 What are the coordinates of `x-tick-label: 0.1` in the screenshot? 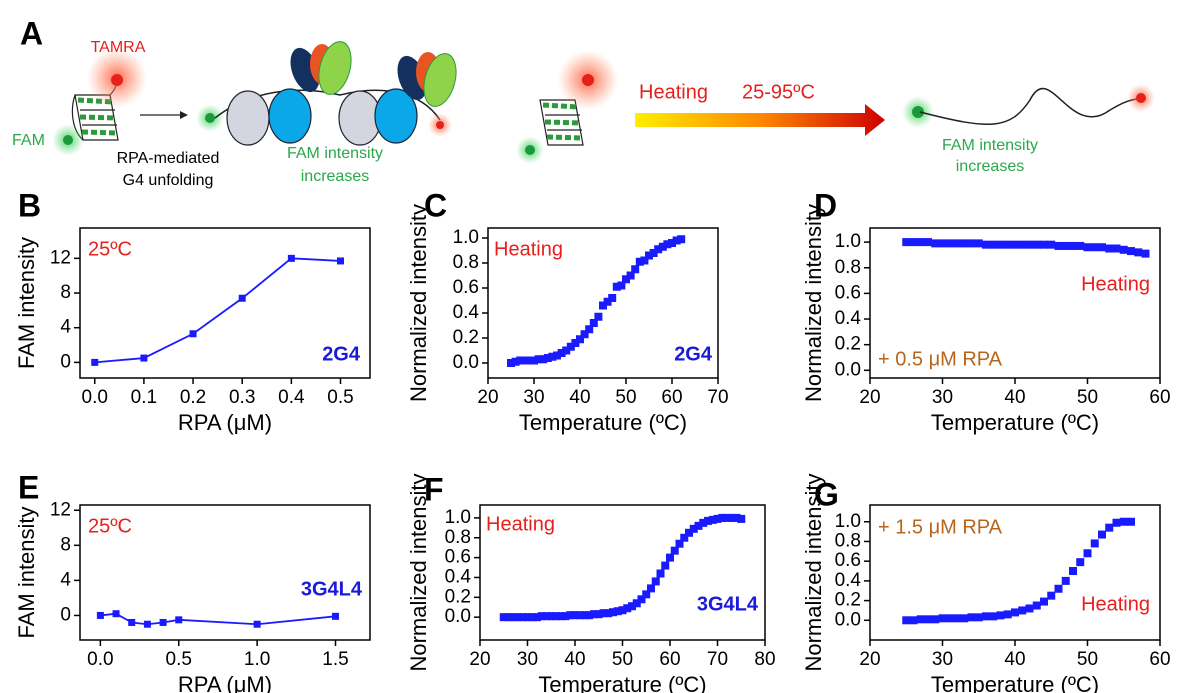 It's located at (144, 397).